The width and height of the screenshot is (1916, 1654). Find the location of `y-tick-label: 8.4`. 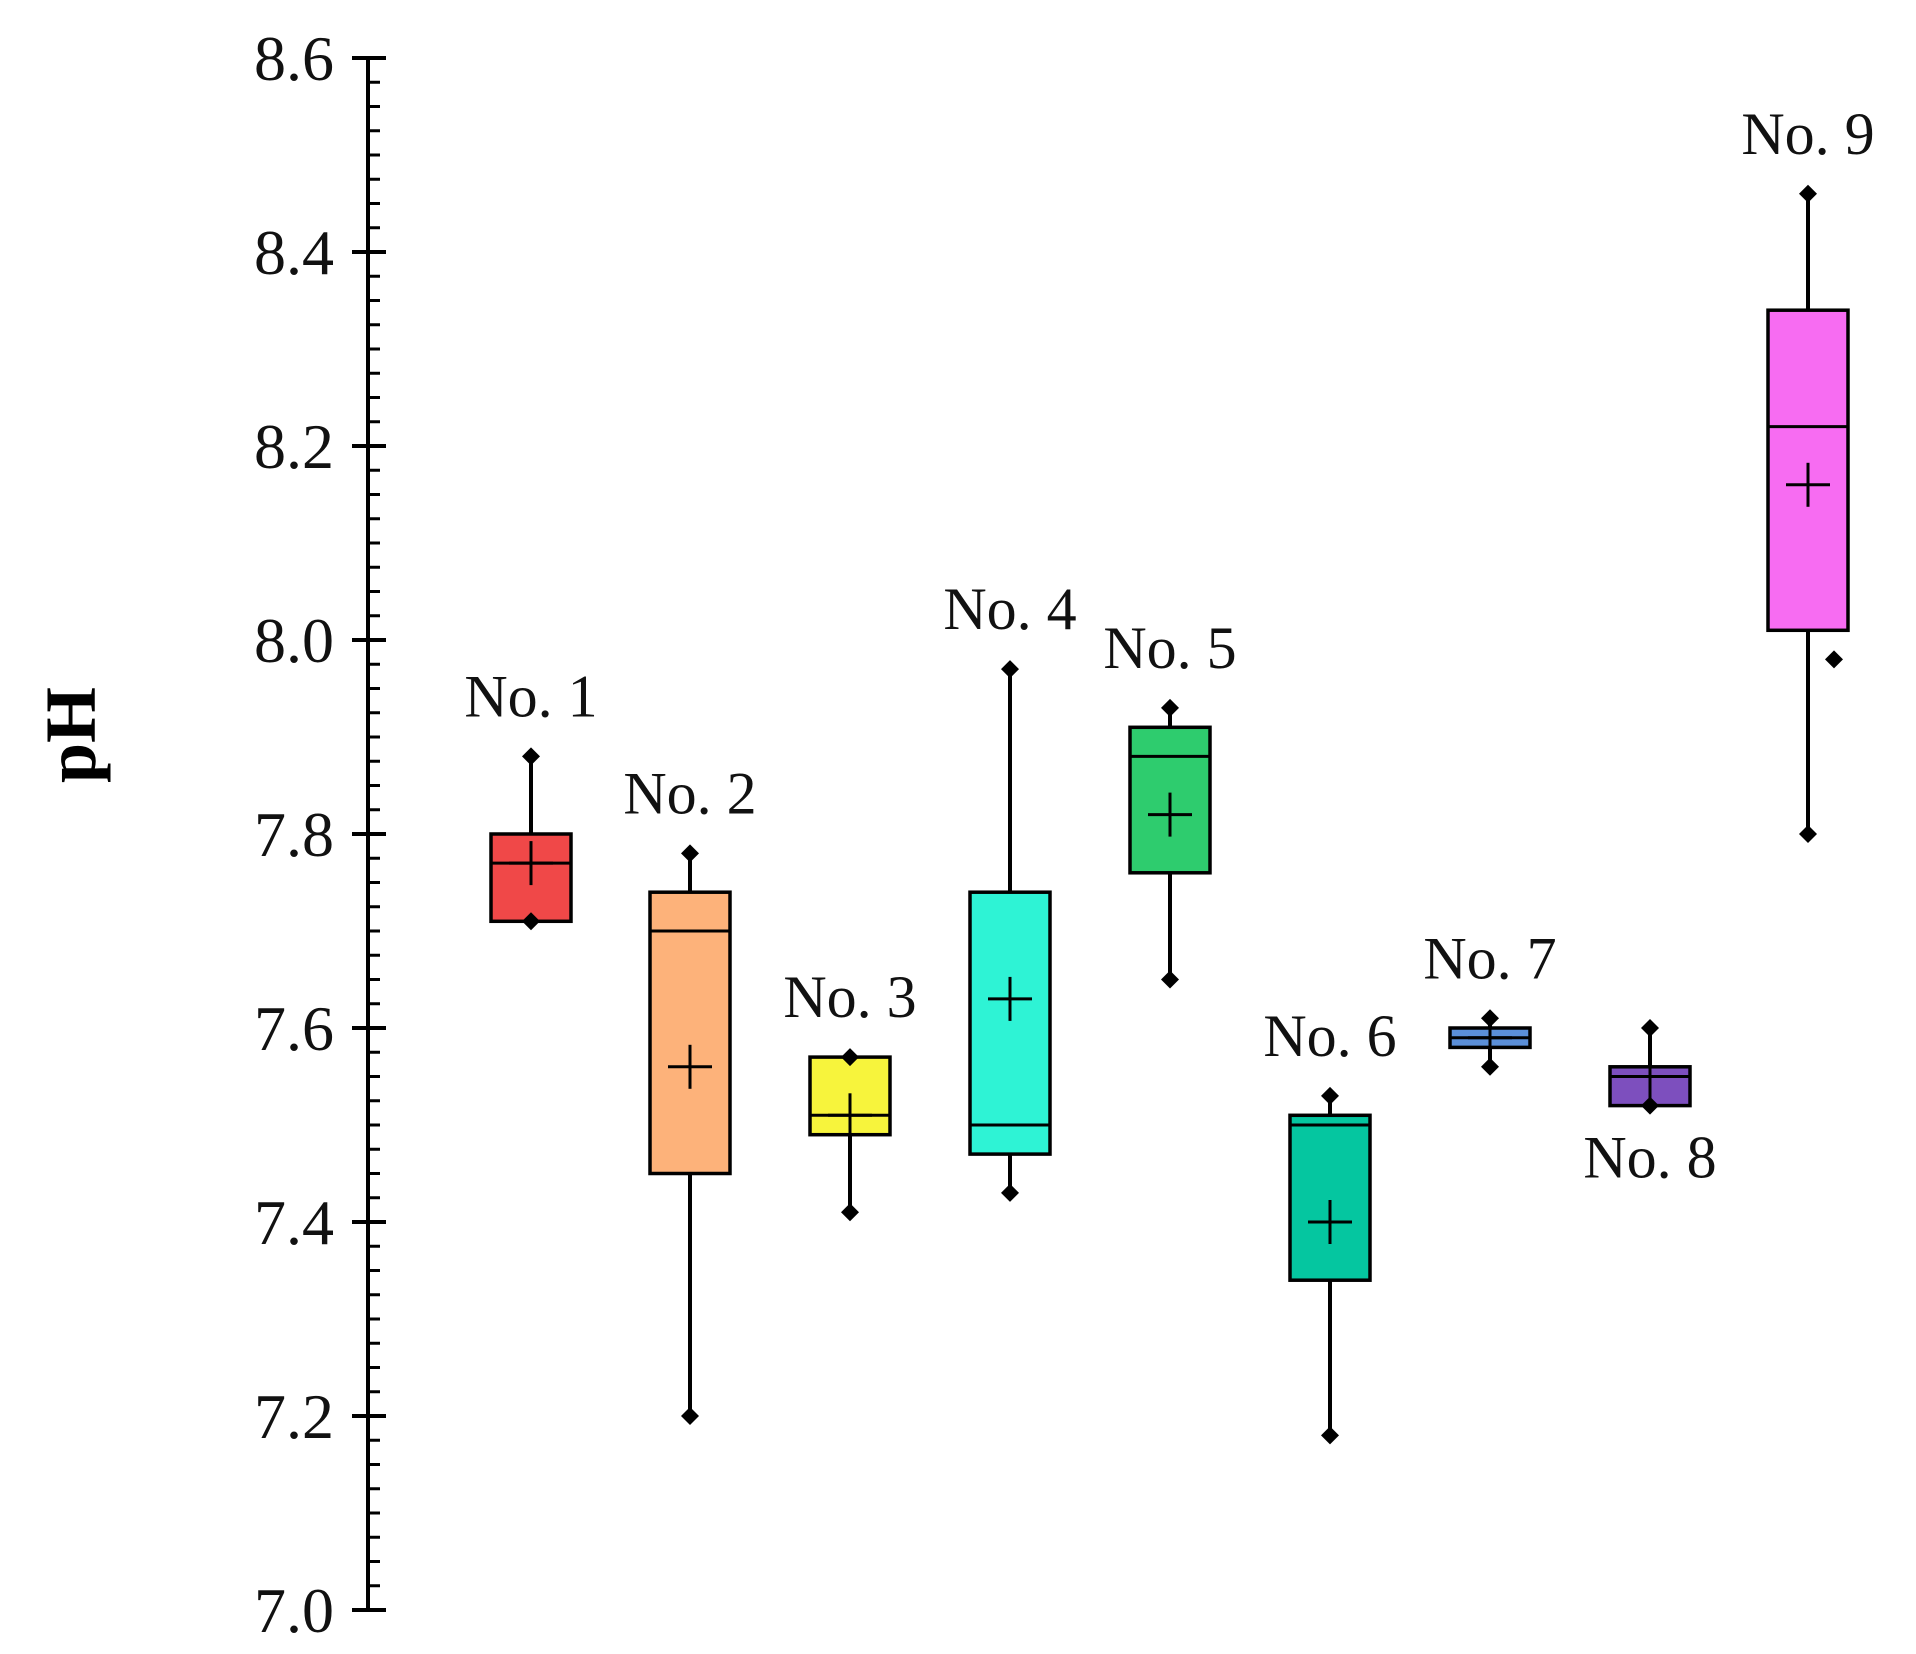

y-tick-label: 8.4 is located at coordinates (294, 252).